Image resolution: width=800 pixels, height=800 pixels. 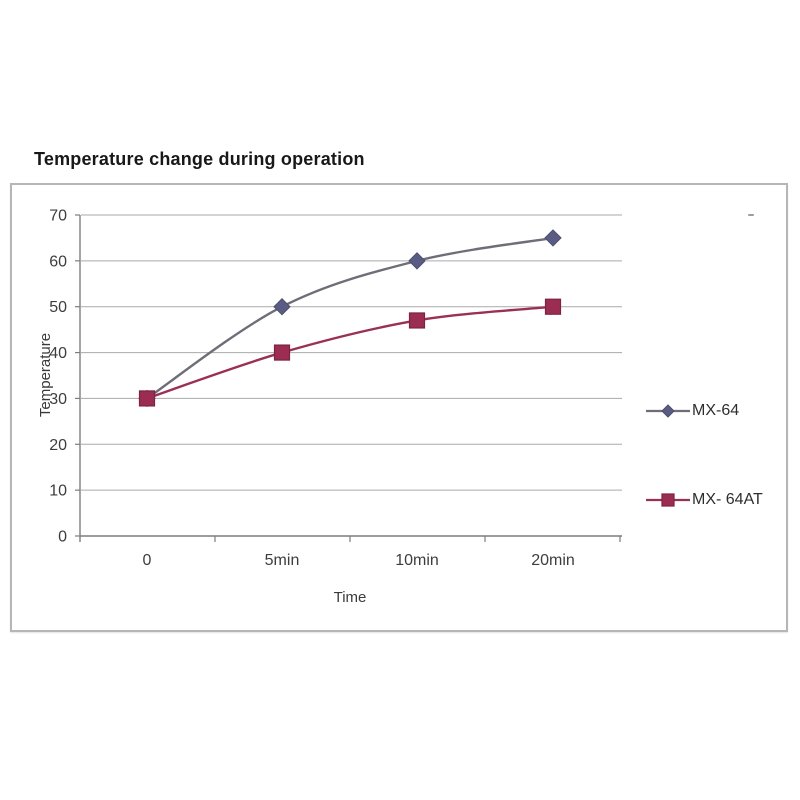 What do you see at coordinates (62, 537) in the screenshot?
I see `y-tick-label: 0` at bounding box center [62, 537].